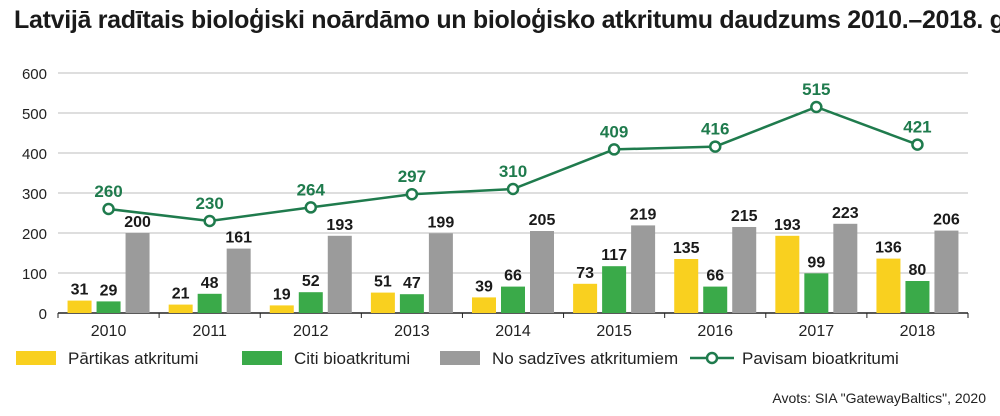 Image resolution: width=1000 pixels, height=416 pixels. I want to click on y-tick-label: 500, so click(34, 114).